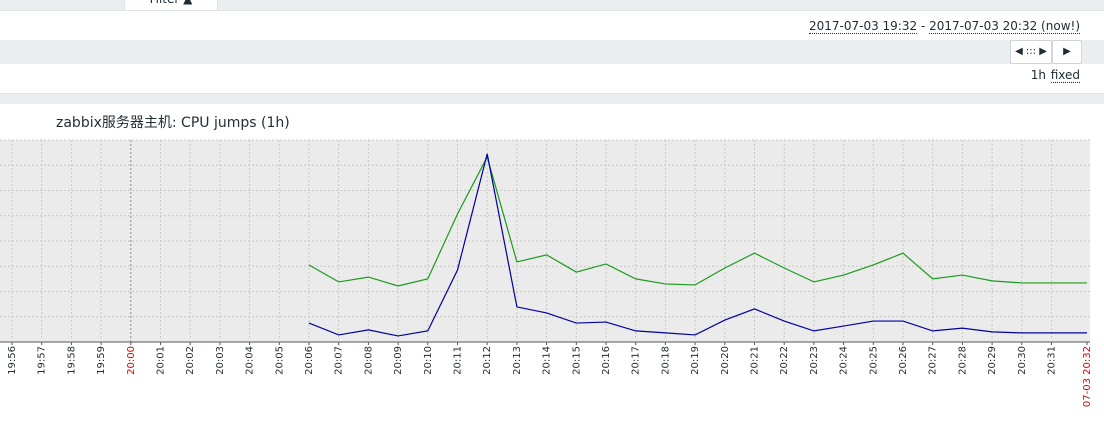  I want to click on x-tick-label: 20:30, so click(1022, 360).